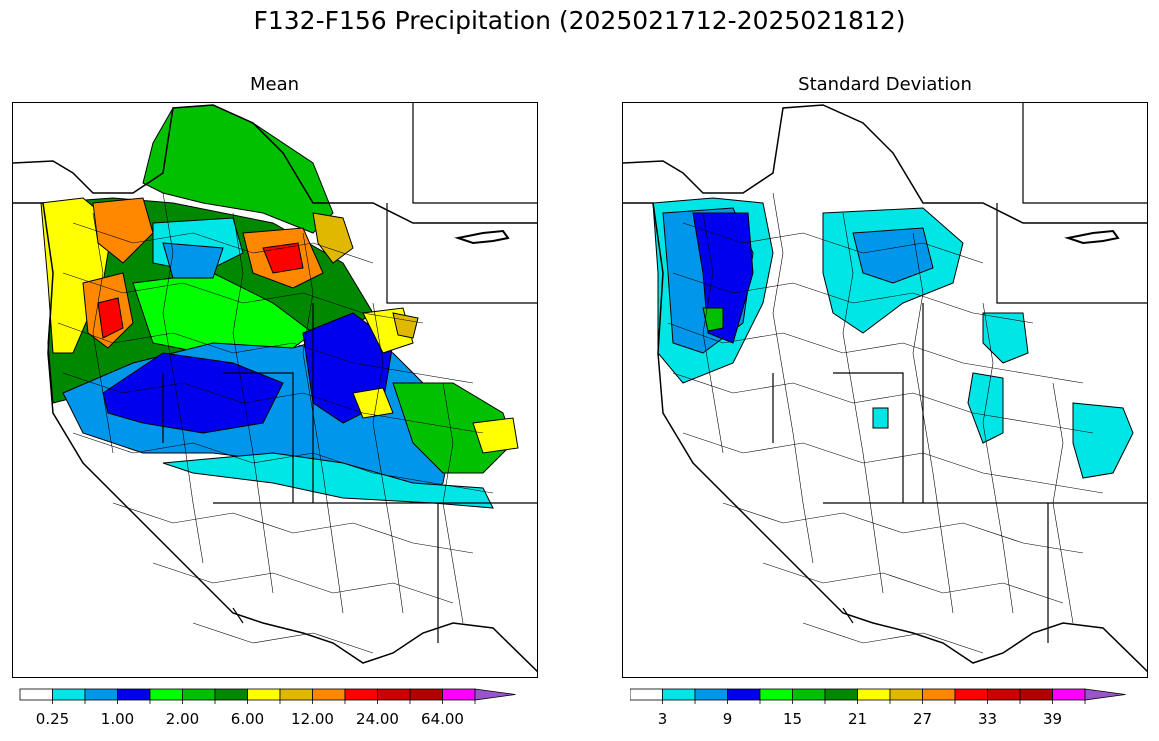 Image resolution: width=1159 pixels, height=741 pixels. I want to click on region-red-coast, so click(110, 318).